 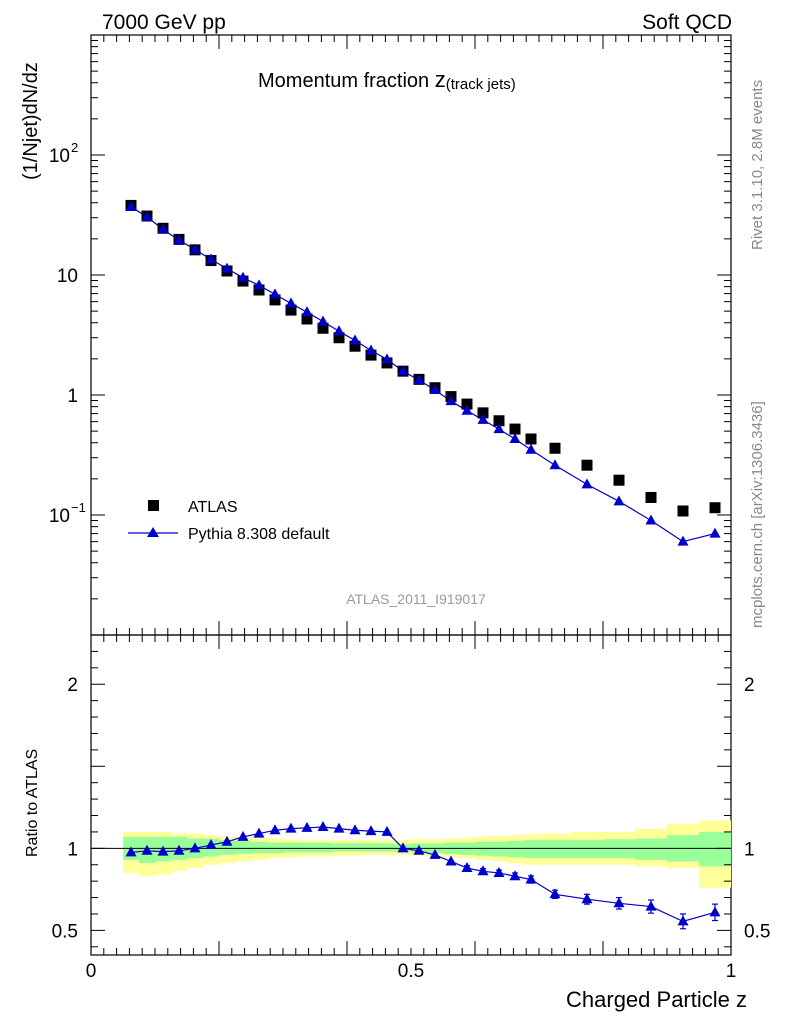 What do you see at coordinates (72, 685) in the screenshot?
I see `ratio-y-tick-label-left: 2` at bounding box center [72, 685].